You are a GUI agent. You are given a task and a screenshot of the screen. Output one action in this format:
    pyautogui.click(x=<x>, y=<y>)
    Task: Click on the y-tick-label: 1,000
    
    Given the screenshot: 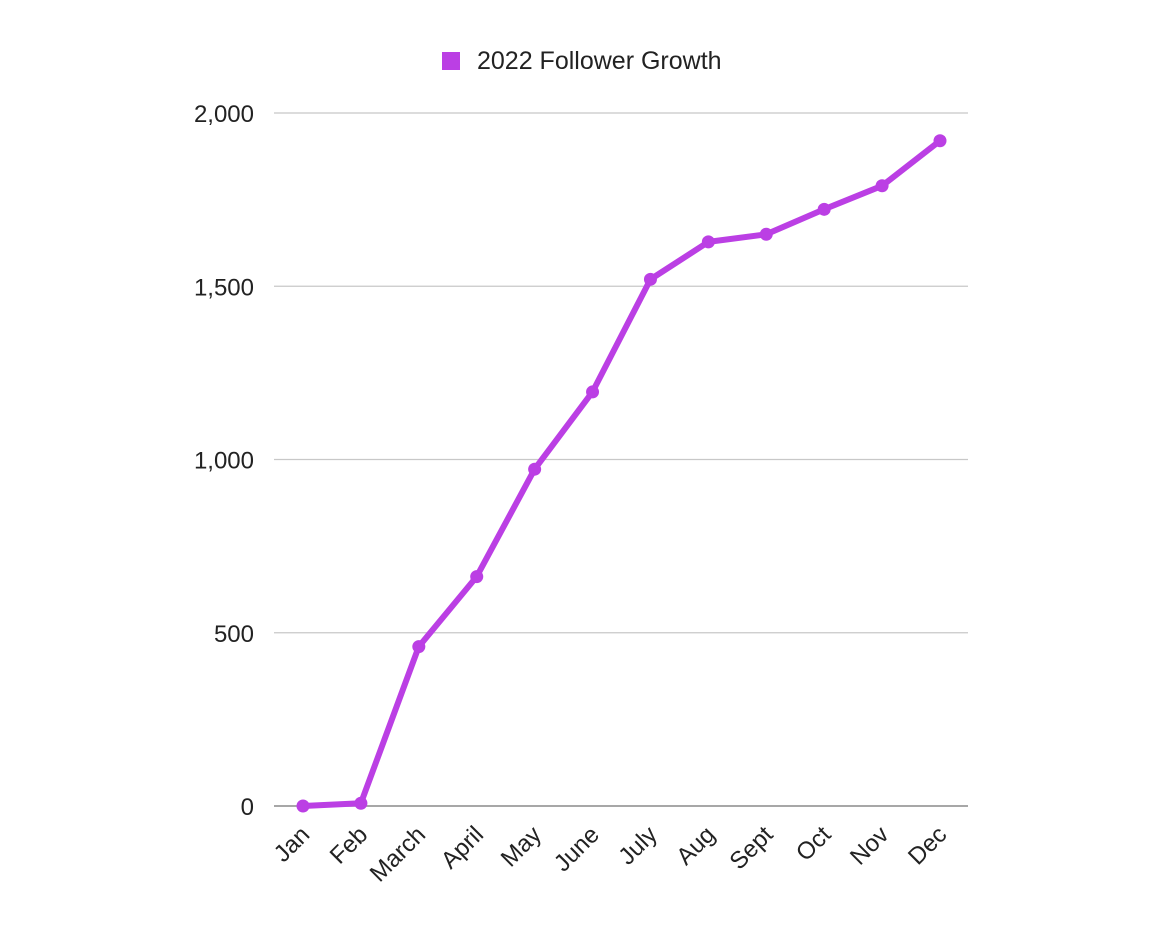 What is the action you would take?
    pyautogui.click(x=224, y=461)
    